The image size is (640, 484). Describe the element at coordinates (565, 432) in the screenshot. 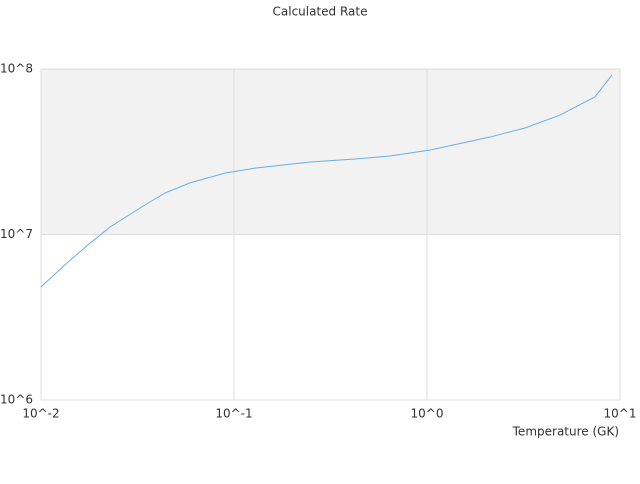

I see `x-axis-label: Temperature (GK)` at that location.